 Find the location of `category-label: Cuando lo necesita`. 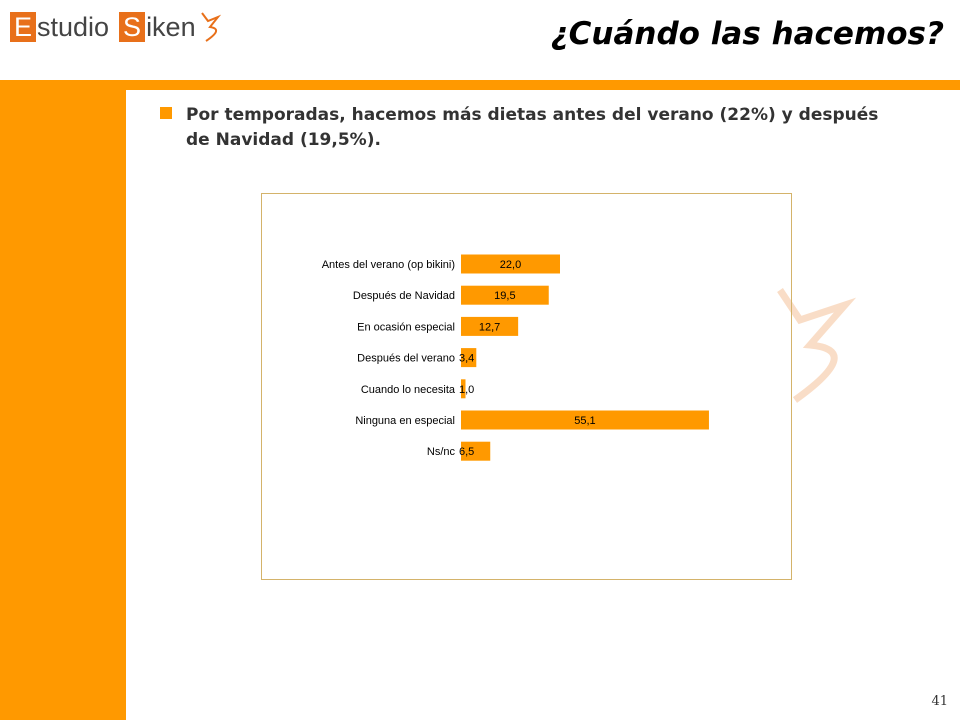

category-label: Cuando lo necesita is located at coordinates (408, 390).